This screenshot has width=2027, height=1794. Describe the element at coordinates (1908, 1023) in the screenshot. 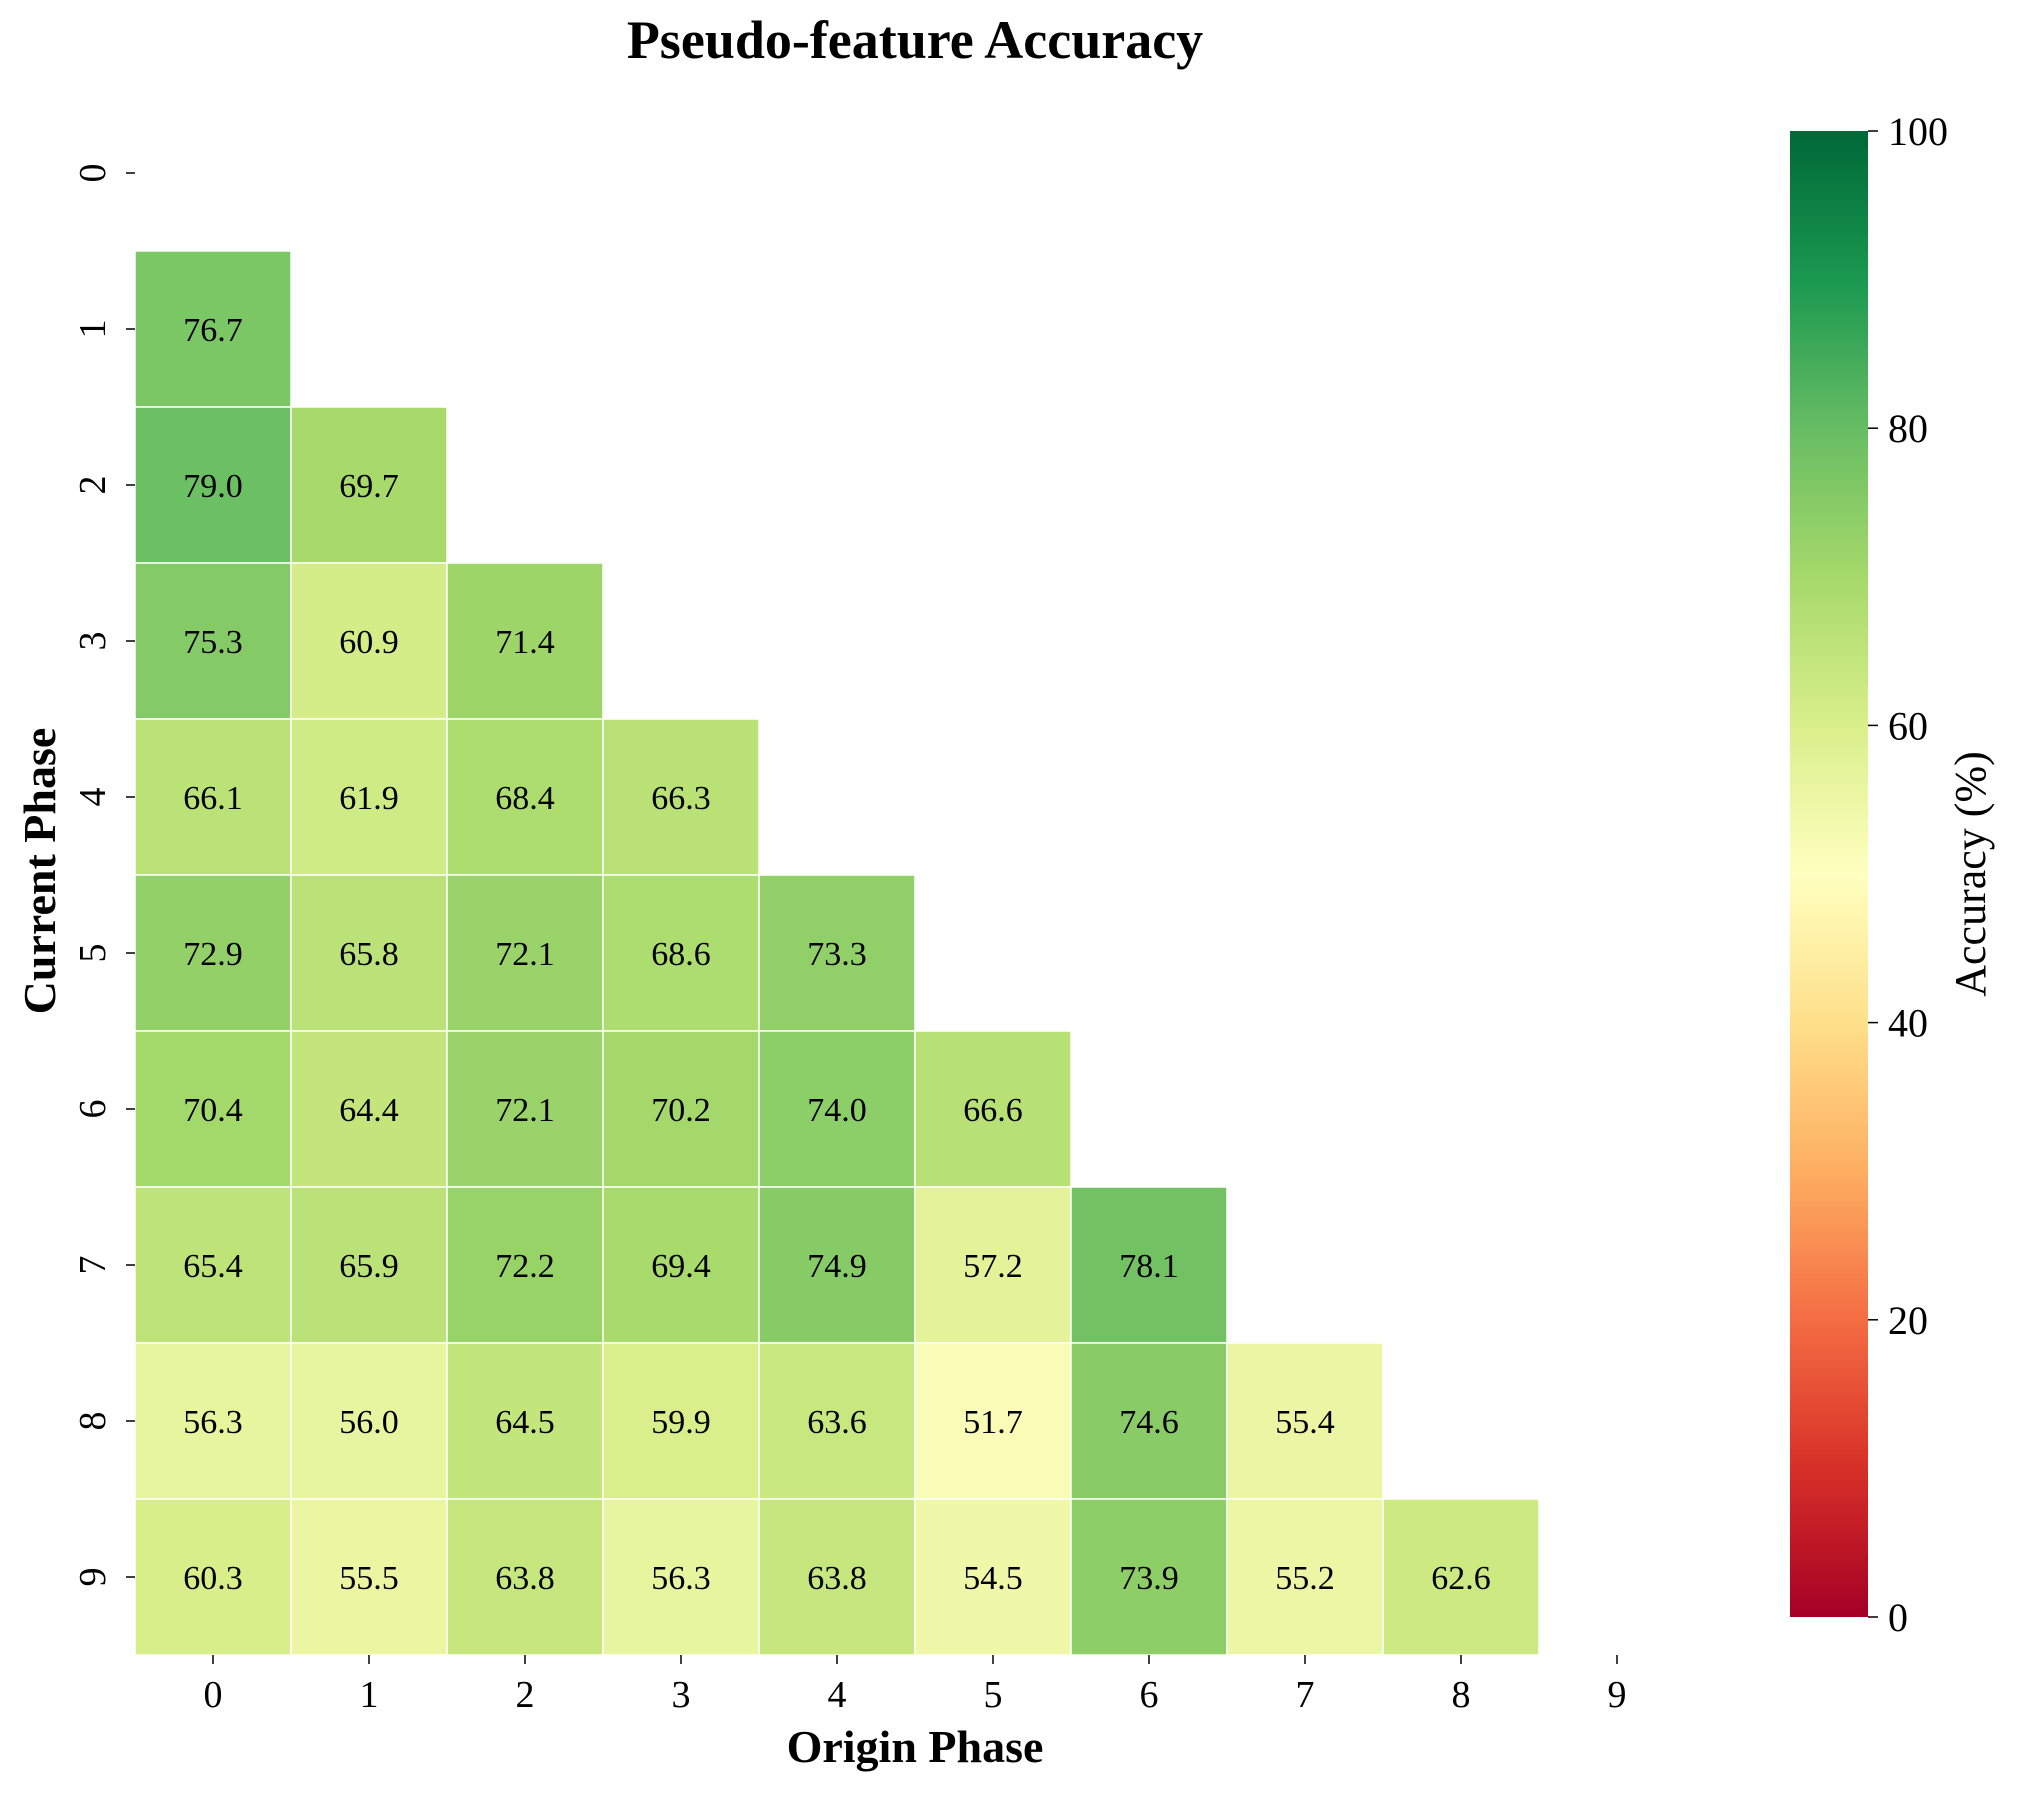

I see `colorbar-tick-label: 40` at that location.